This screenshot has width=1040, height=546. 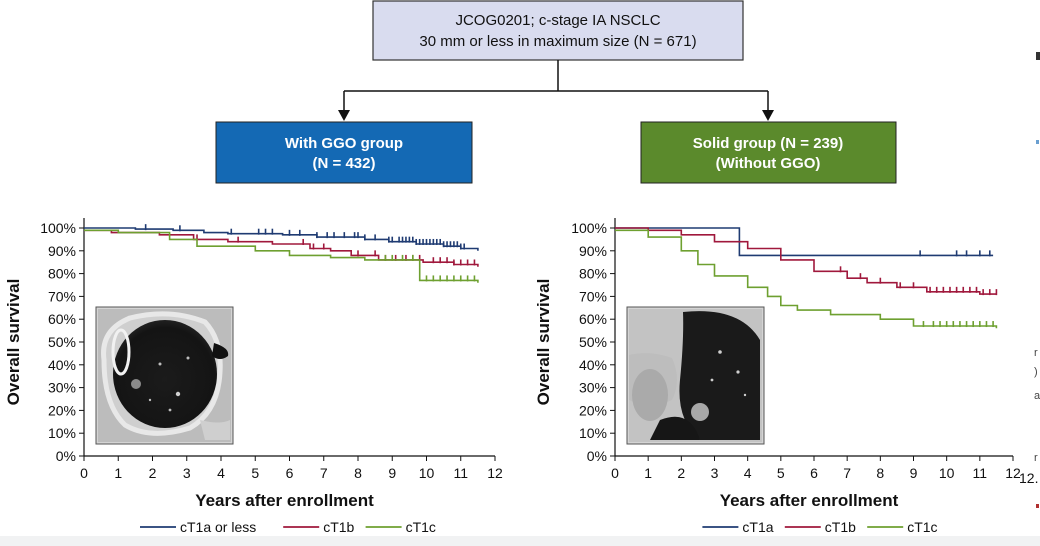 What do you see at coordinates (281, 239) in the screenshot?
I see `survival-curve-ct1a-or-less` at bounding box center [281, 239].